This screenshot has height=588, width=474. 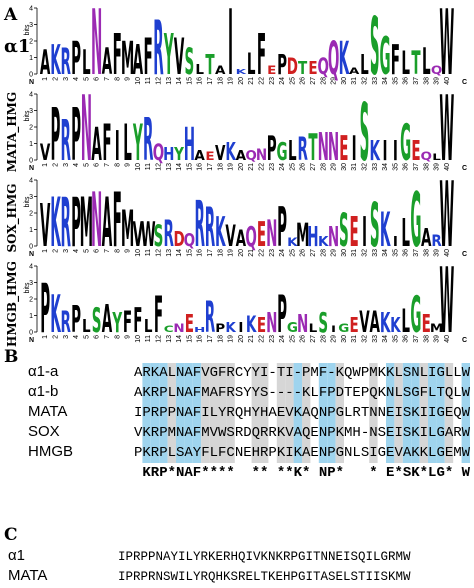 What do you see at coordinates (416, 167) in the screenshot?
I see `position-label: 37` at bounding box center [416, 167].